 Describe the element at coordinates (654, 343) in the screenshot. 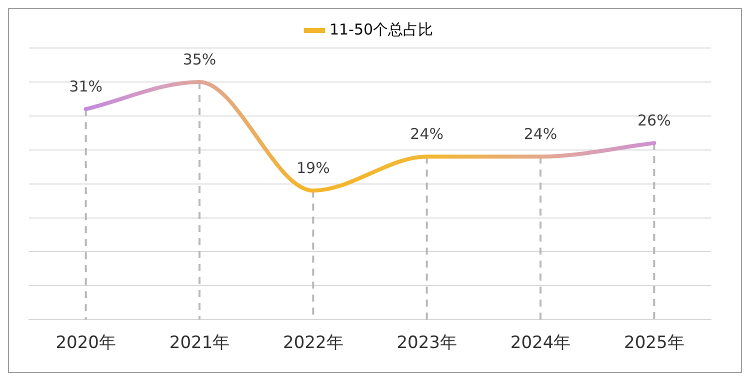

I see `x-tick-label: 2025年` at that location.